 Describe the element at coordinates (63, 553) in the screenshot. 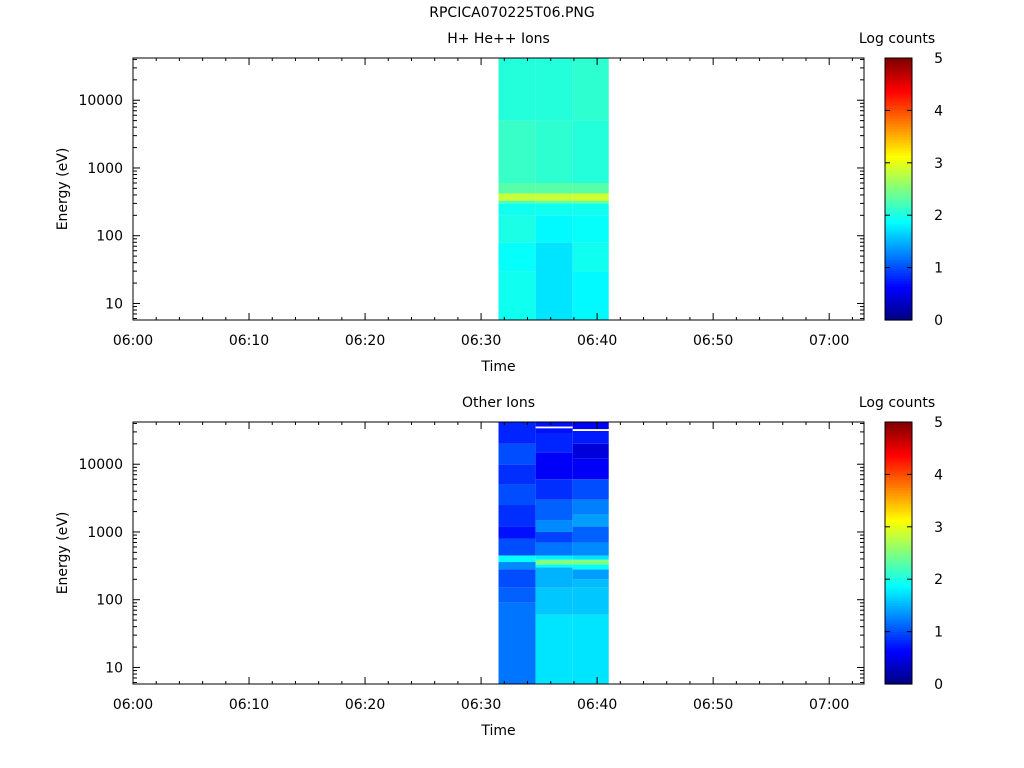

I see `y-axis-label: Energy (eV)` at that location.